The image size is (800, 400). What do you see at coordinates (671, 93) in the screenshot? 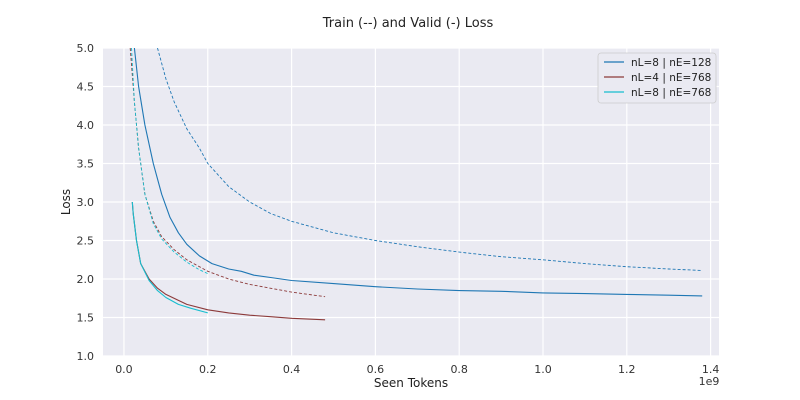
I see `legend-label: nL=8 | nE=768` at bounding box center [671, 93].